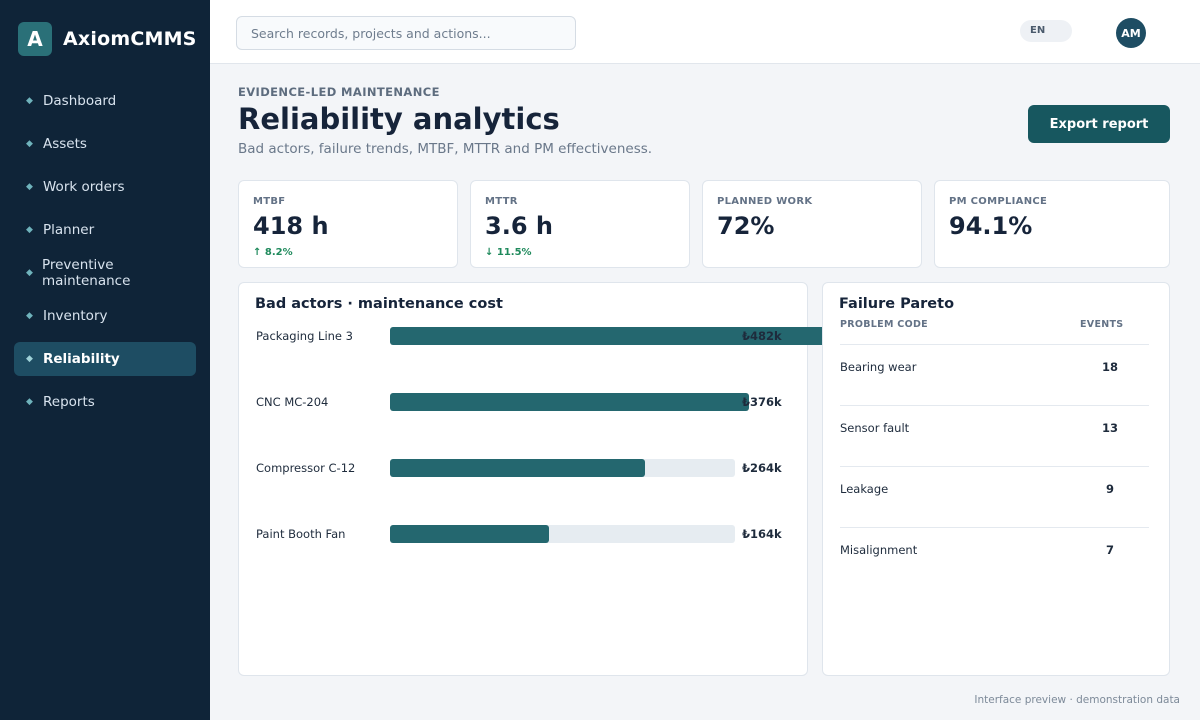  I want to click on sidebar-item-dashboard: ◆ Dashboard, so click(105, 101).